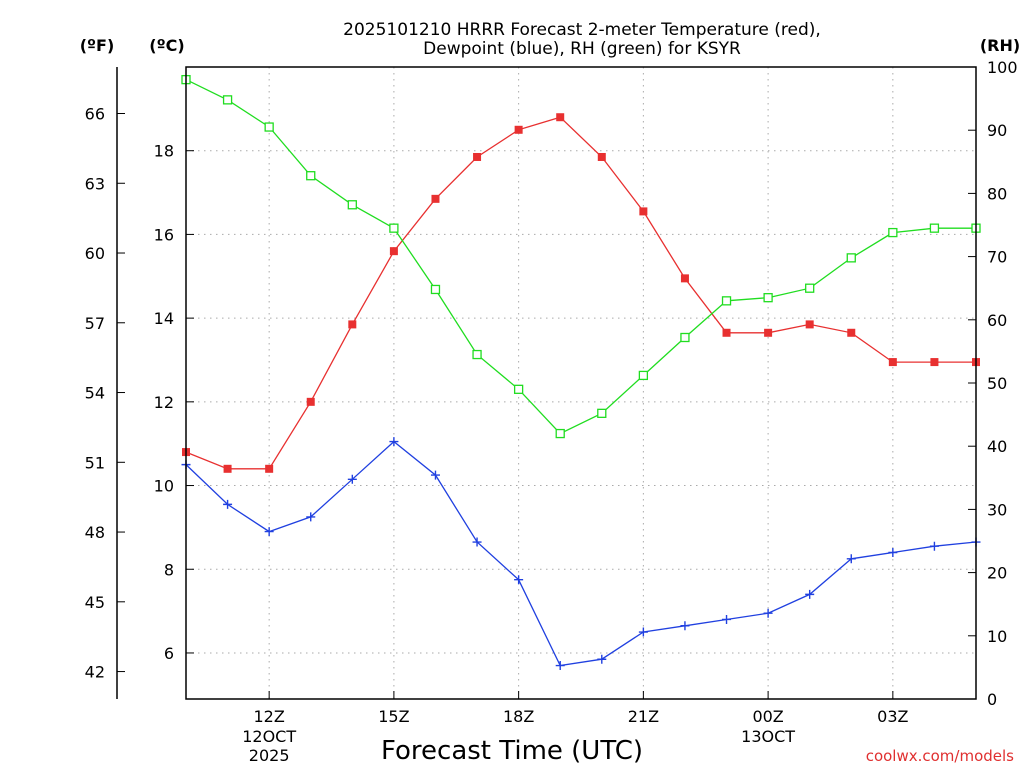 The width and height of the screenshot is (1024, 768). I want to click on celsius-tick-label: 8, so click(169, 569).